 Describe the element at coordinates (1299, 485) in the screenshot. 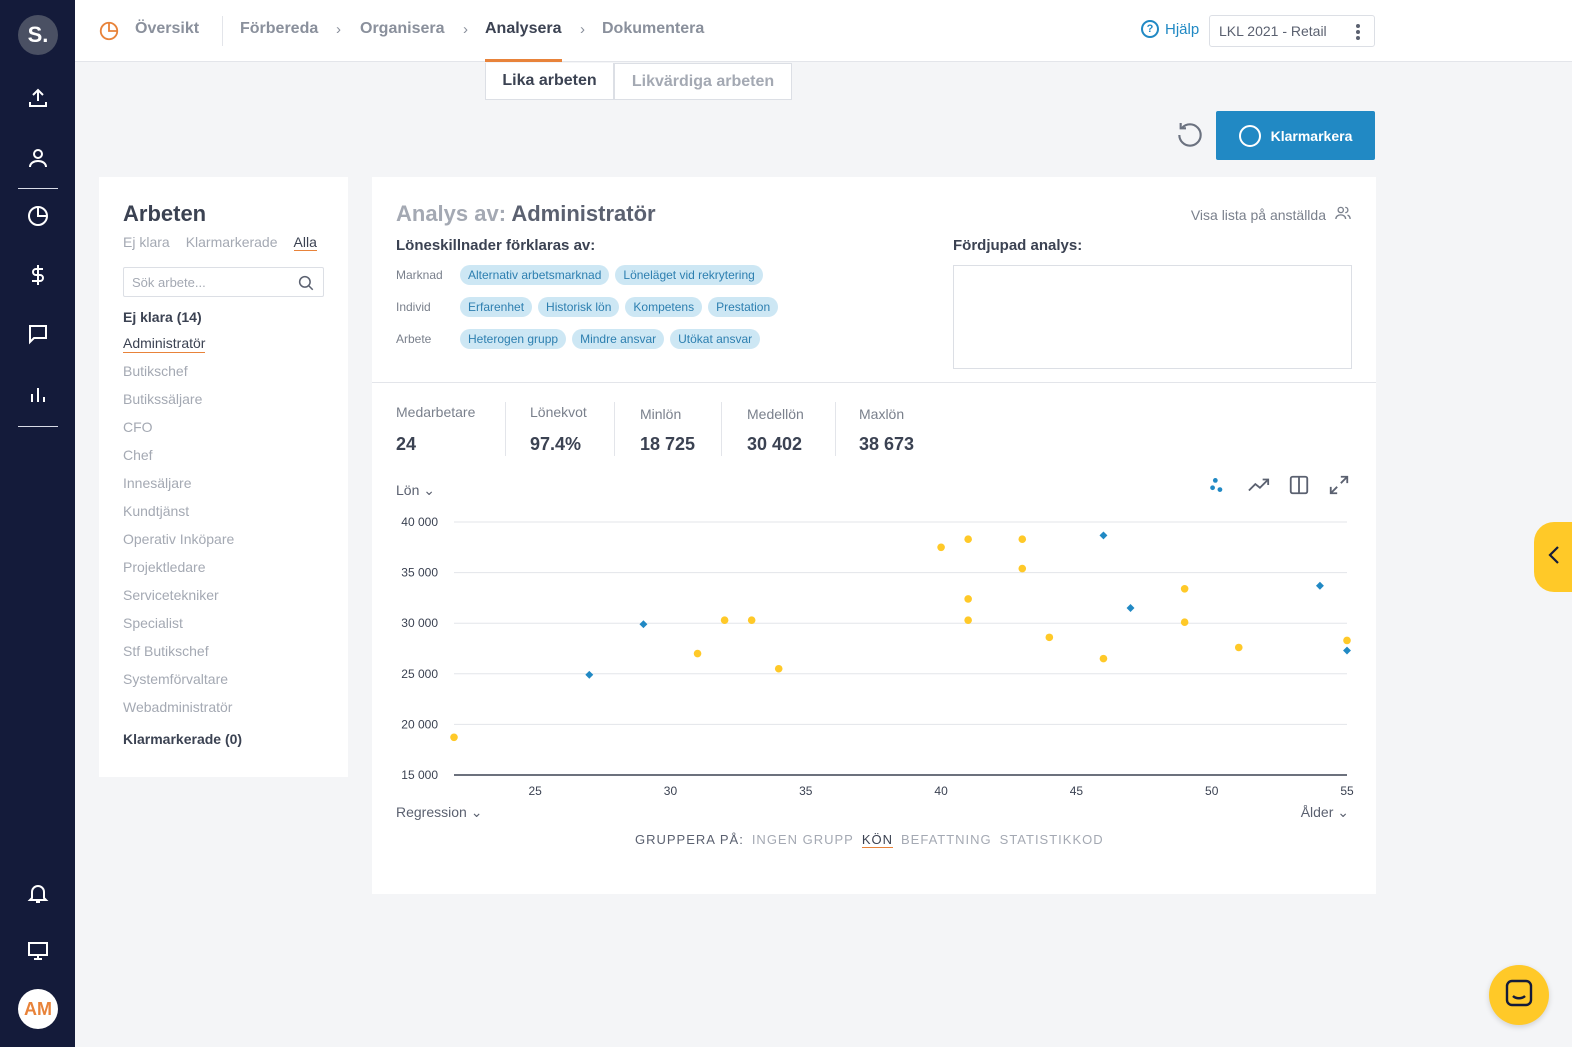

I see `split-view-icon` at that location.